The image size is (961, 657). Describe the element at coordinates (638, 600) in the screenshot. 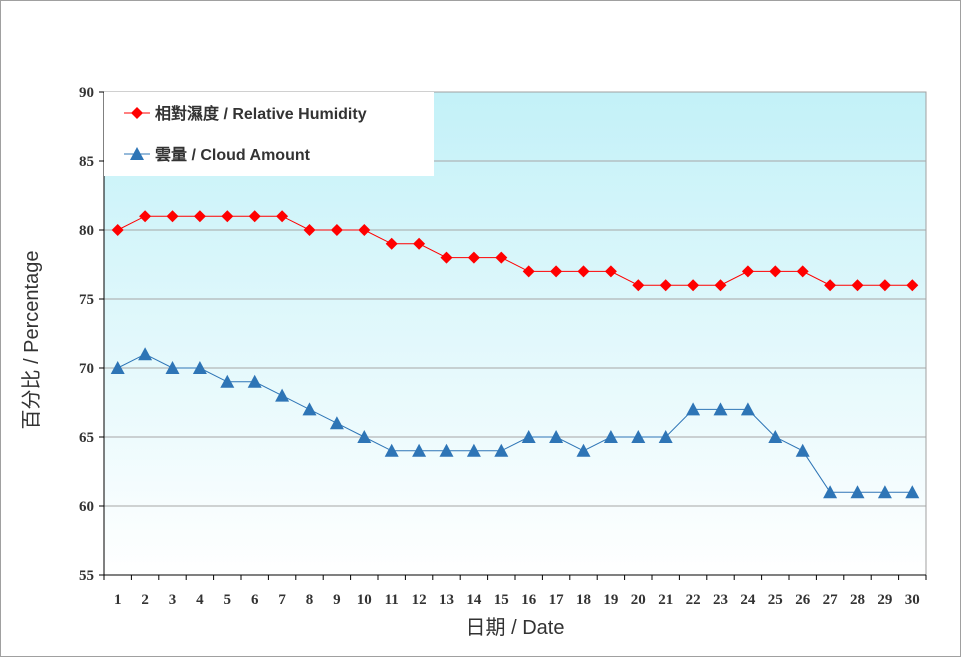

I see `x-tick-label: 20` at that location.